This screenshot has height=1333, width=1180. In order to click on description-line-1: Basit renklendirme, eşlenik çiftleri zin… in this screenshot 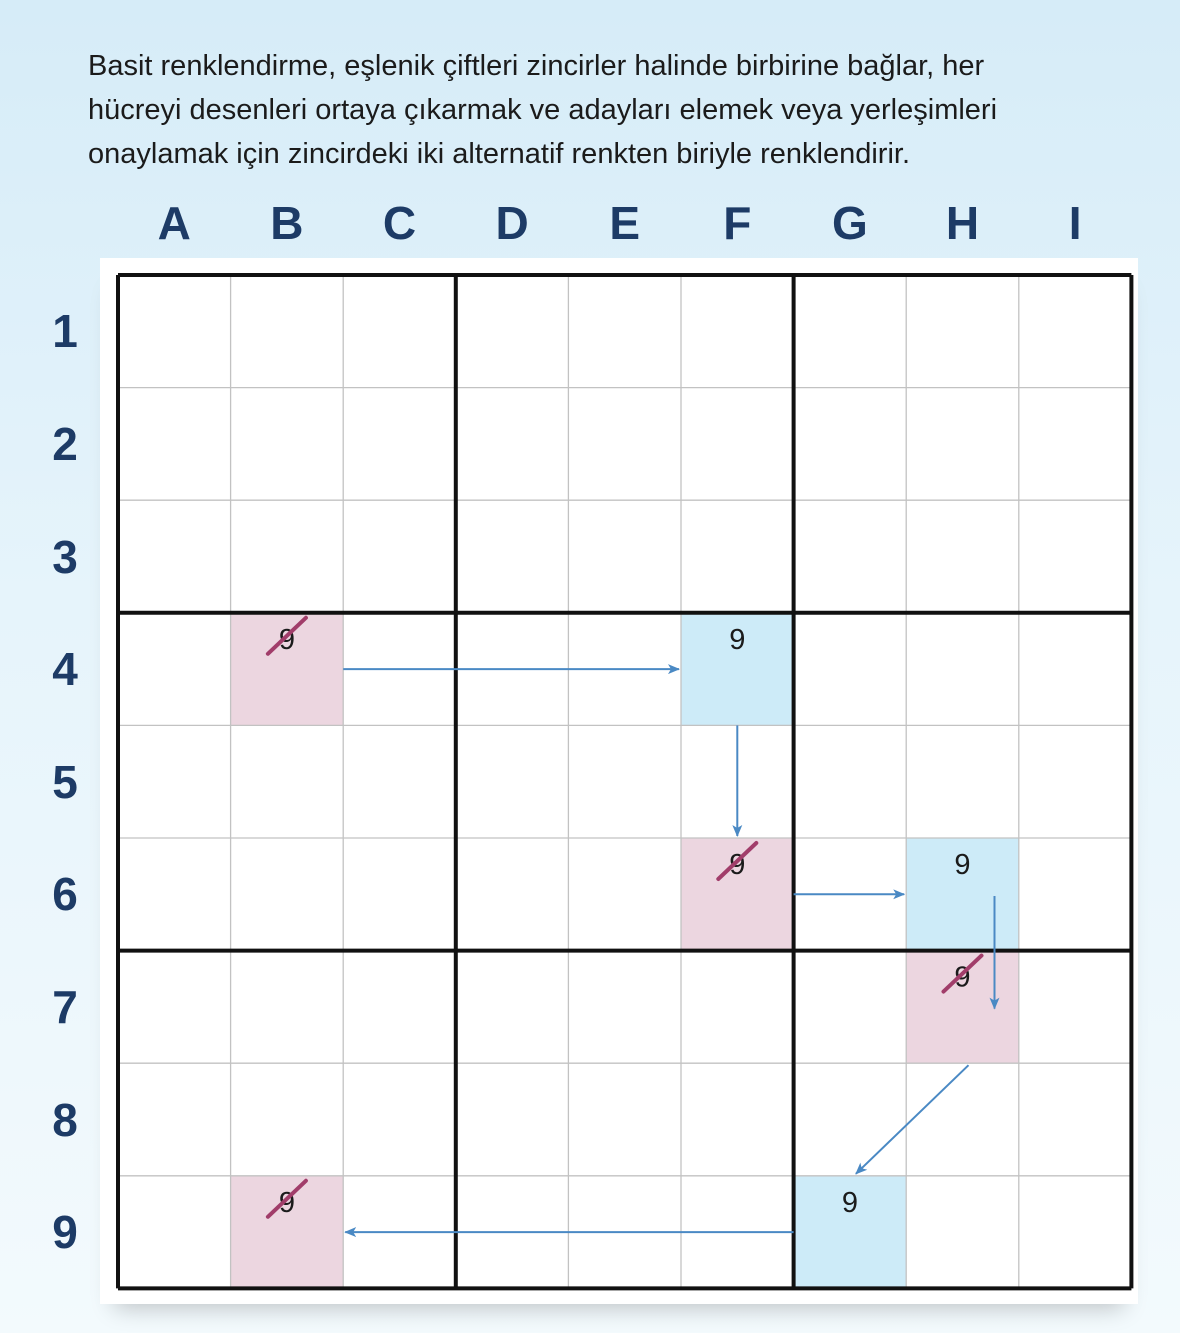, I will do `click(536, 66)`.